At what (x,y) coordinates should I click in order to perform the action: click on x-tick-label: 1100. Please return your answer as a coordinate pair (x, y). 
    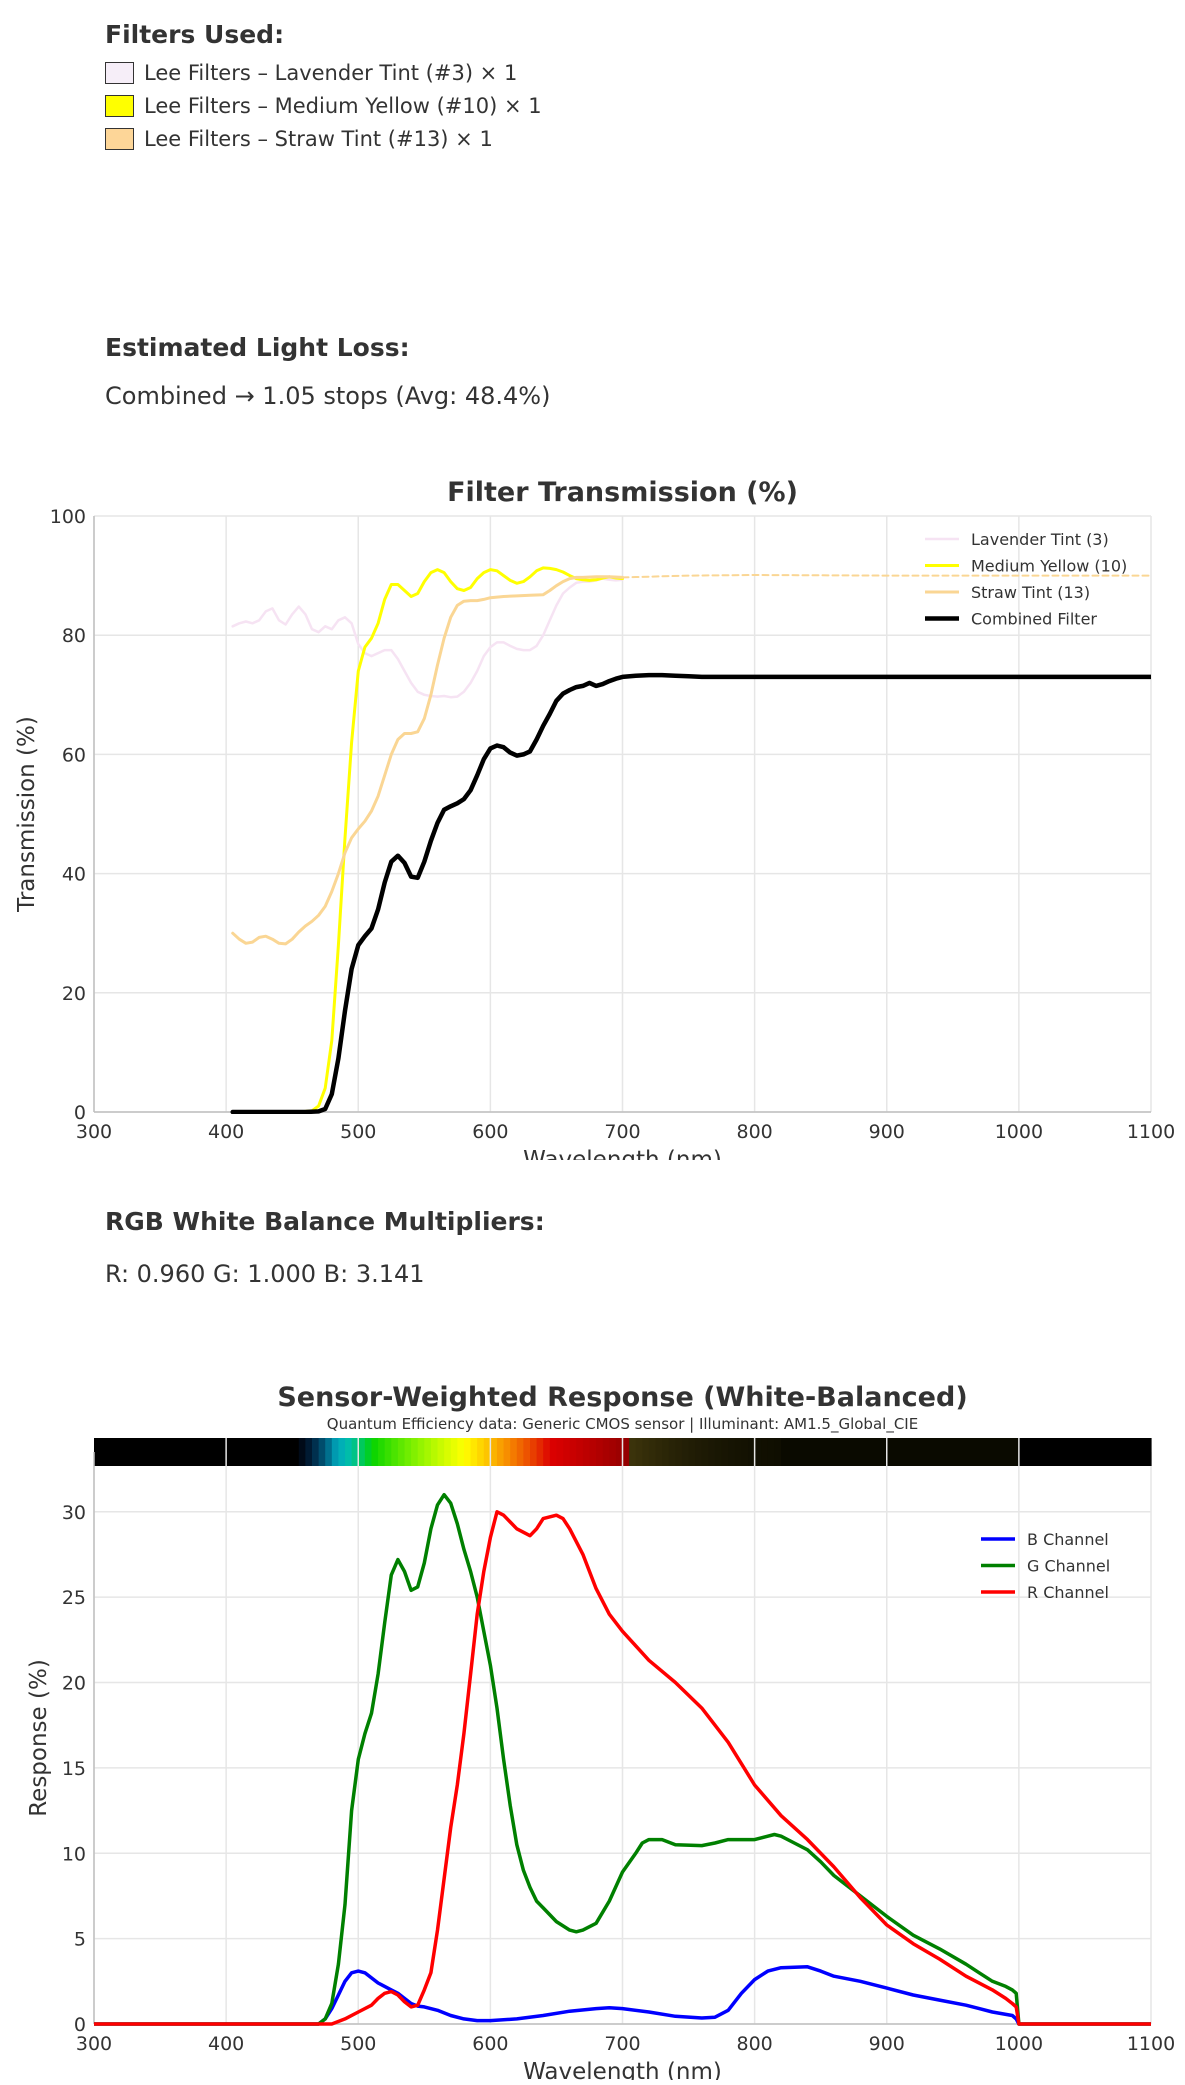
    Looking at the image, I should click on (1151, 1132).